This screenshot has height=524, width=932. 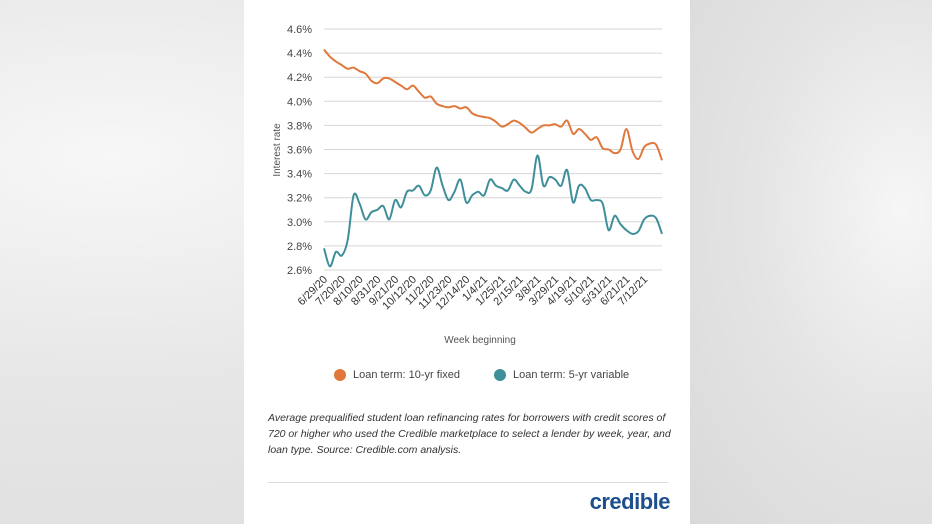 I want to click on y-tick-label: 3.4%, so click(x=299, y=175).